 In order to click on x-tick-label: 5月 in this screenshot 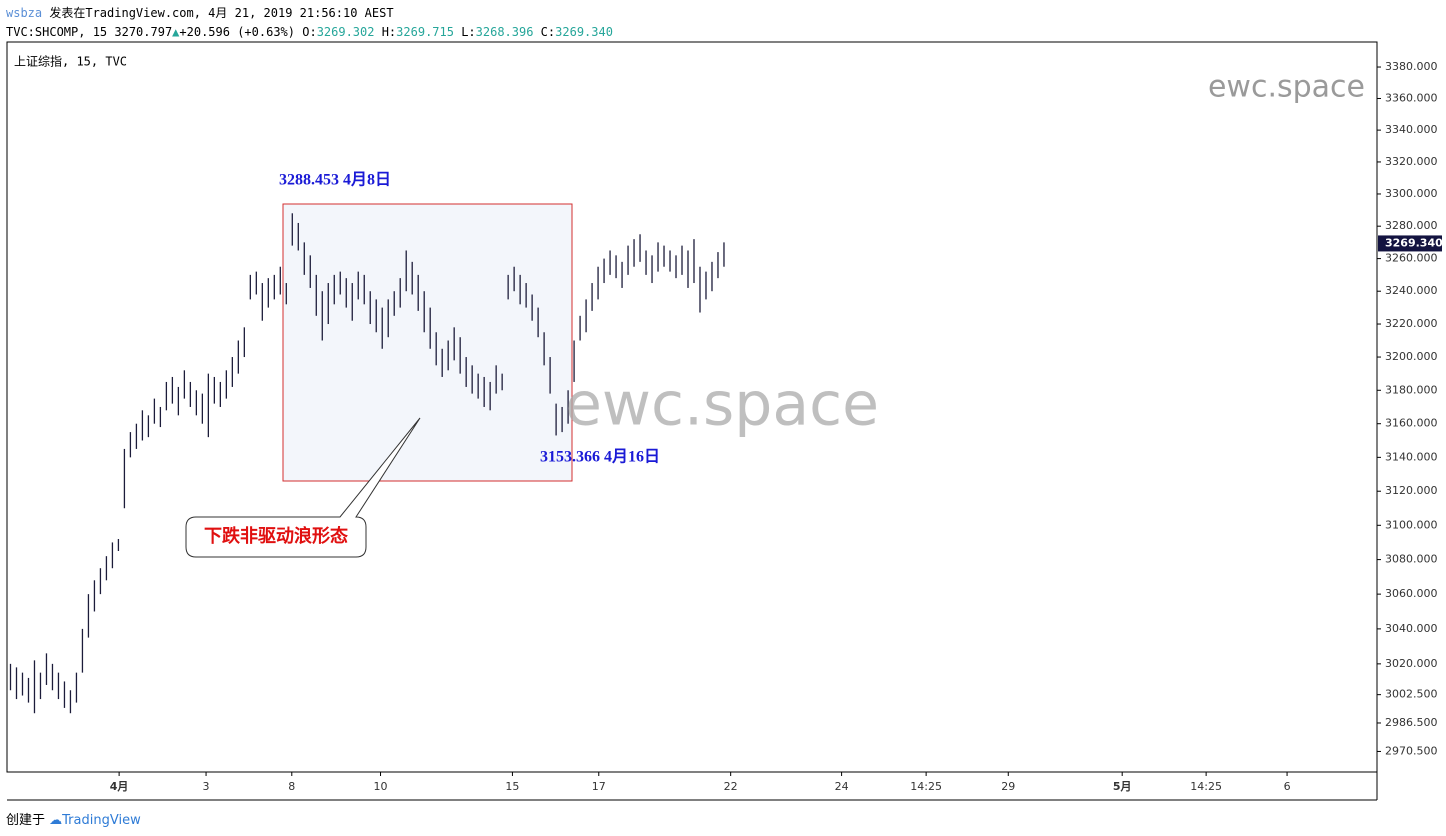, I will do `click(1122, 786)`.